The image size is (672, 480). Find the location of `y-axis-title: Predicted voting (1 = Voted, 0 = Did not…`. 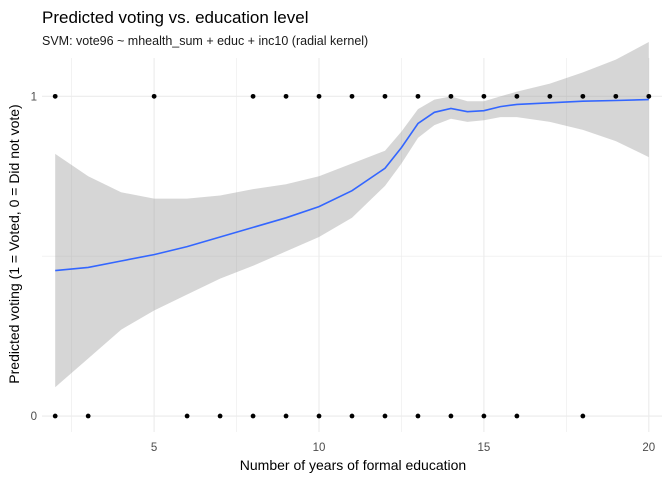

y-axis-title: Predicted voting (1 = Voted, 0 = Did not… is located at coordinates (14, 243).